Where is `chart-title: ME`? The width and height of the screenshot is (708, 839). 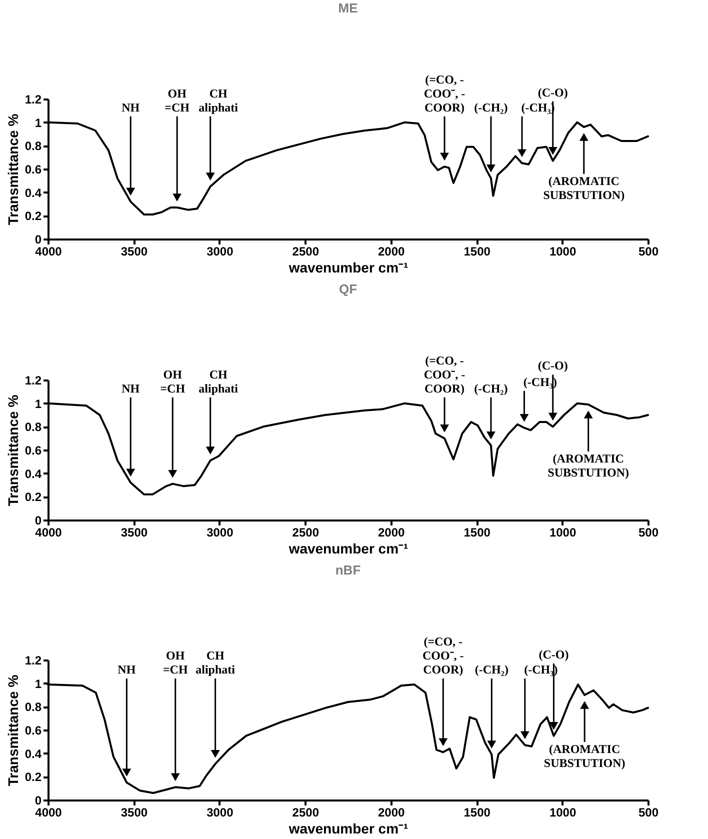
chart-title: ME is located at coordinates (348, 8).